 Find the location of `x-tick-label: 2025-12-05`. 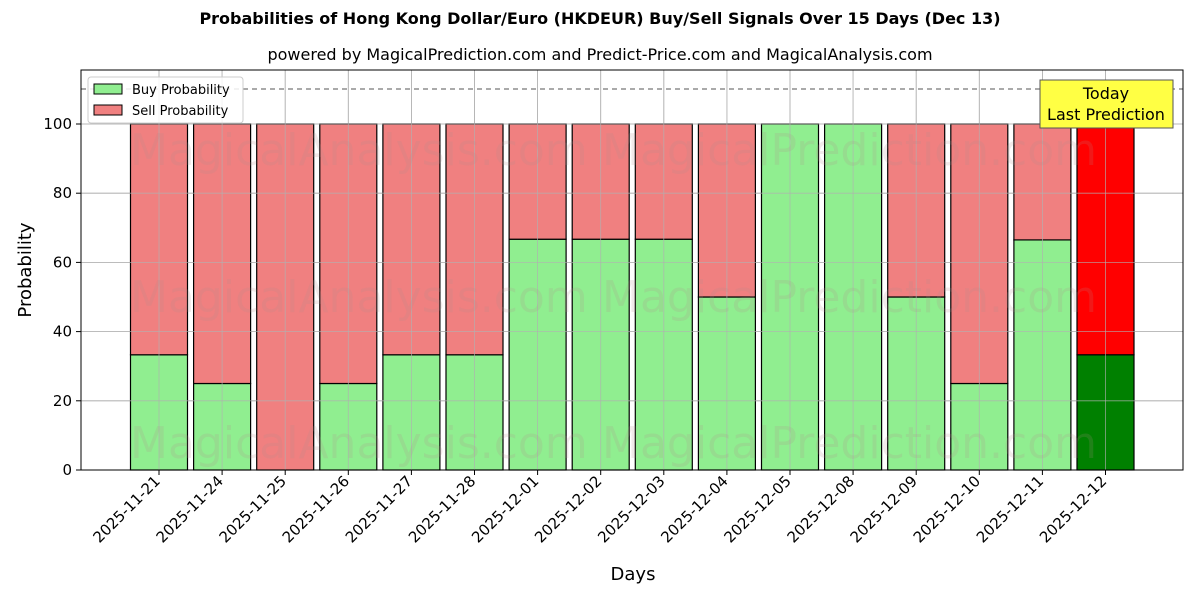

x-tick-label: 2025-12-05 is located at coordinates (757, 509).